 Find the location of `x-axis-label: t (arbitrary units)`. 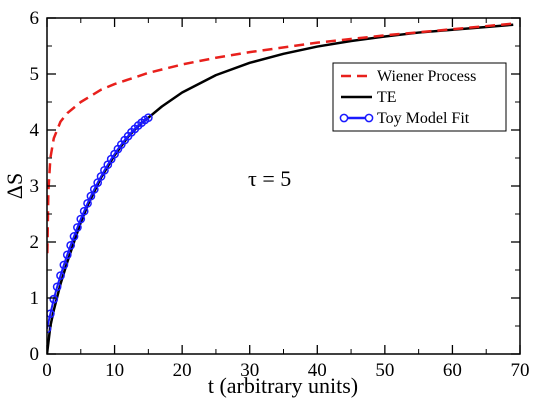

x-axis-label: t (arbitrary units) is located at coordinates (283, 385).